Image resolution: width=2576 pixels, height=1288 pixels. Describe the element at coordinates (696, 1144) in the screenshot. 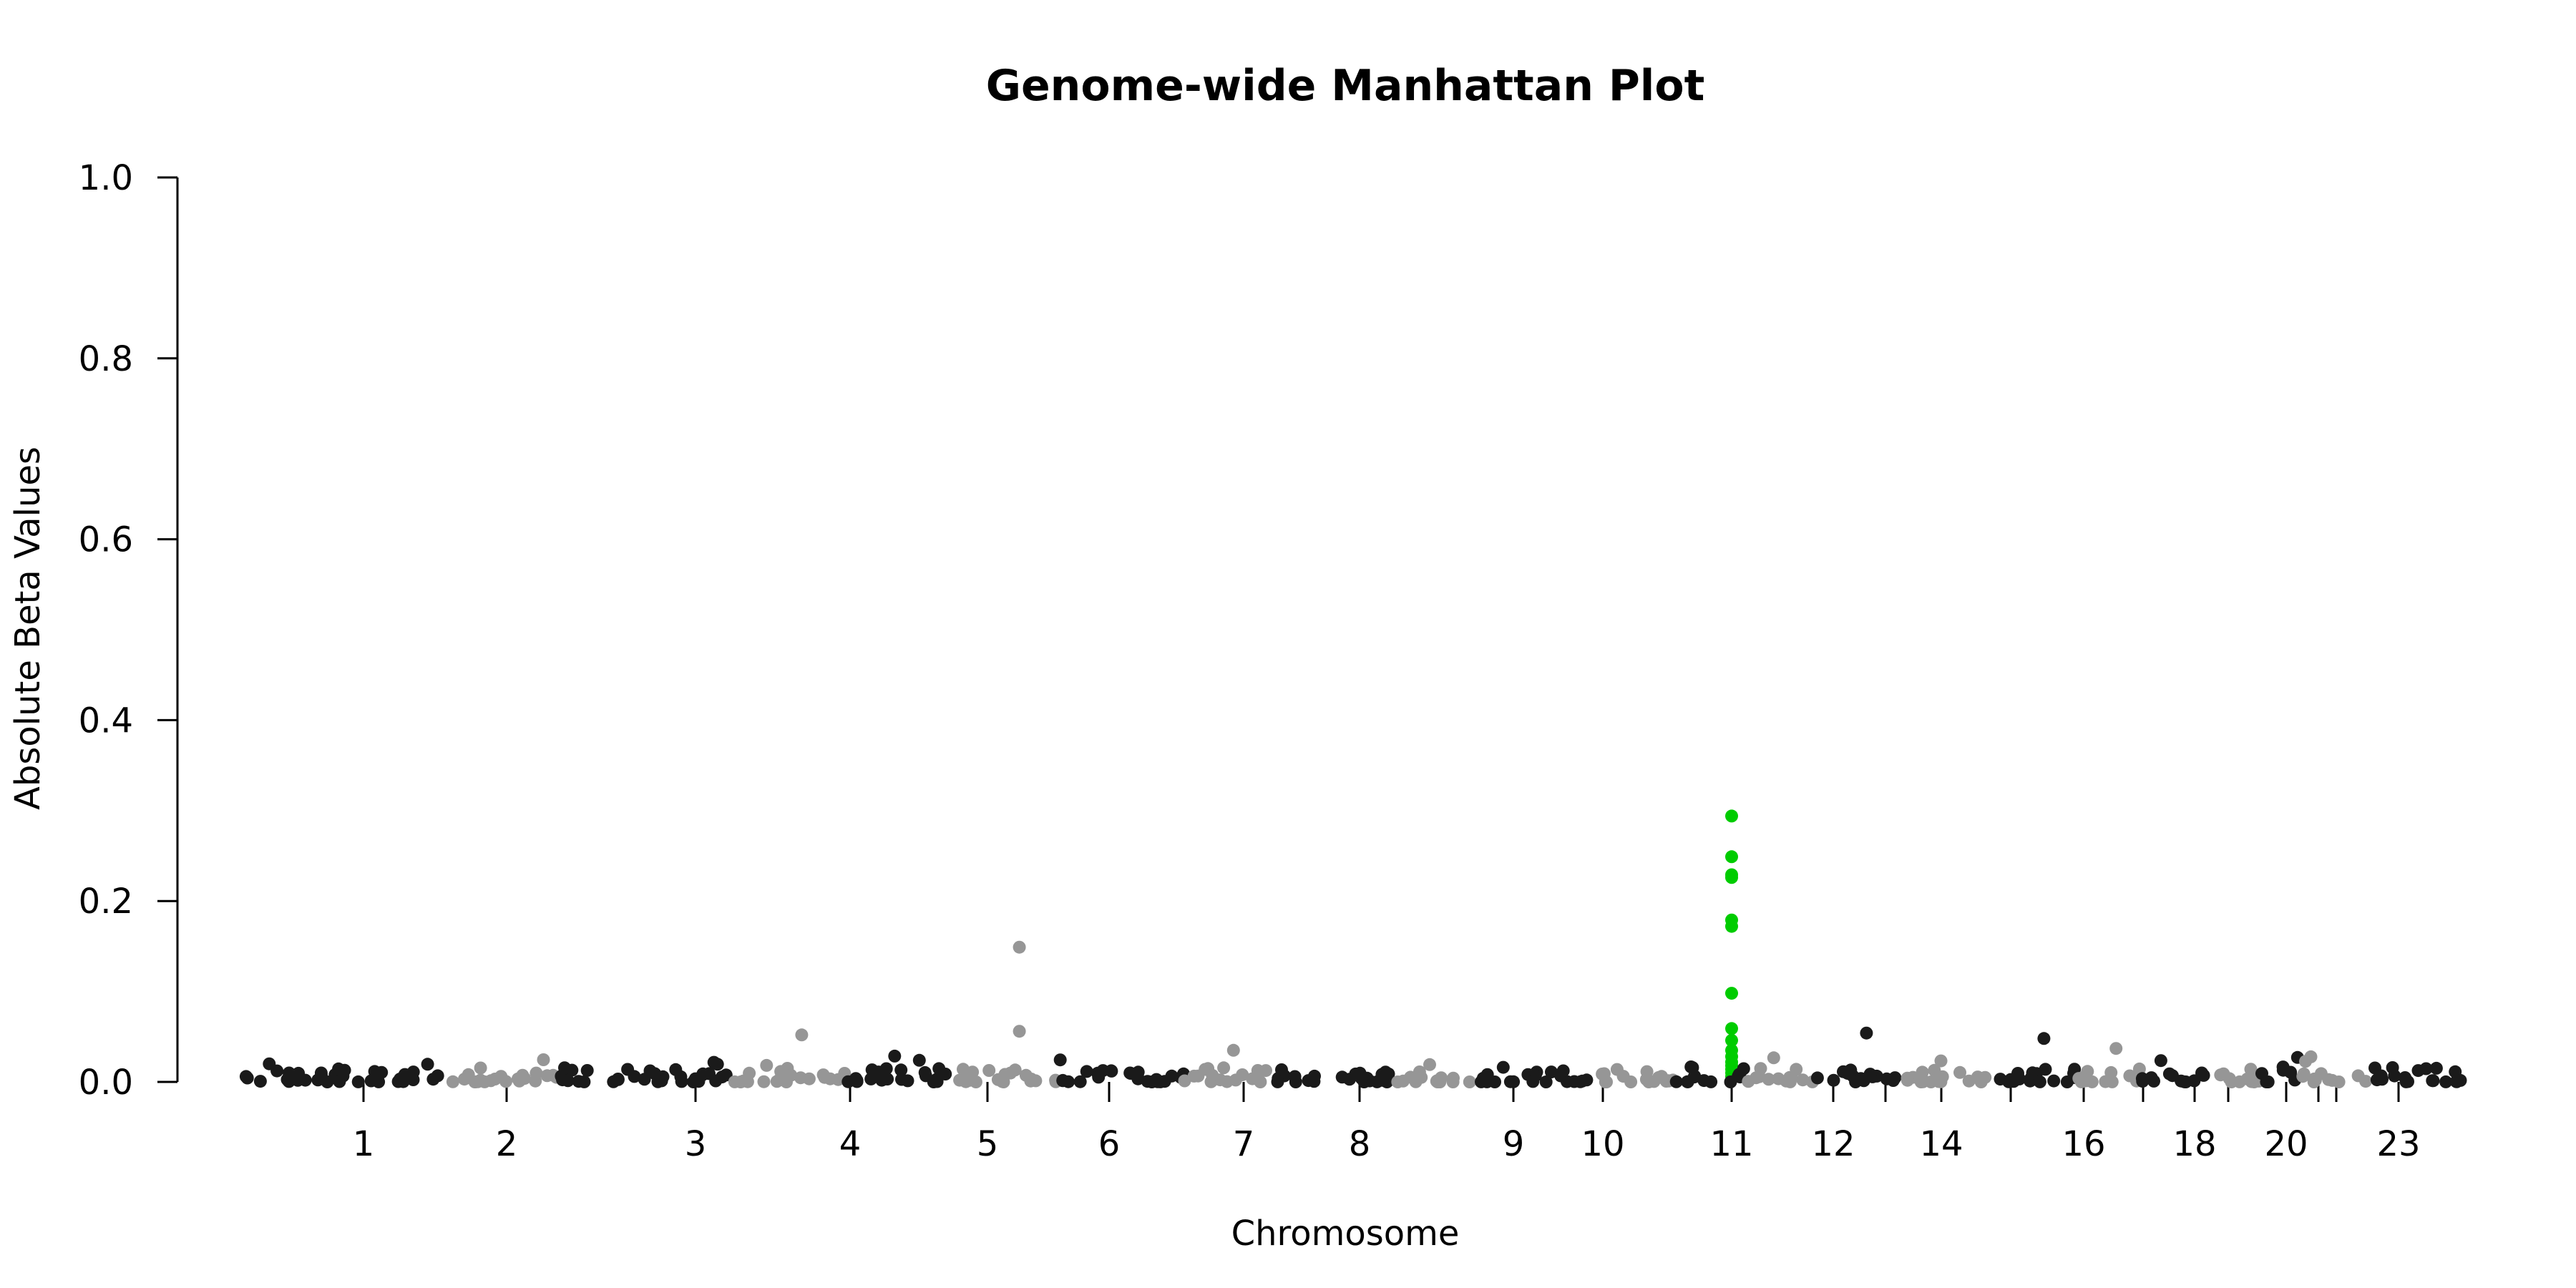

I see `x-tick-label: 3` at that location.